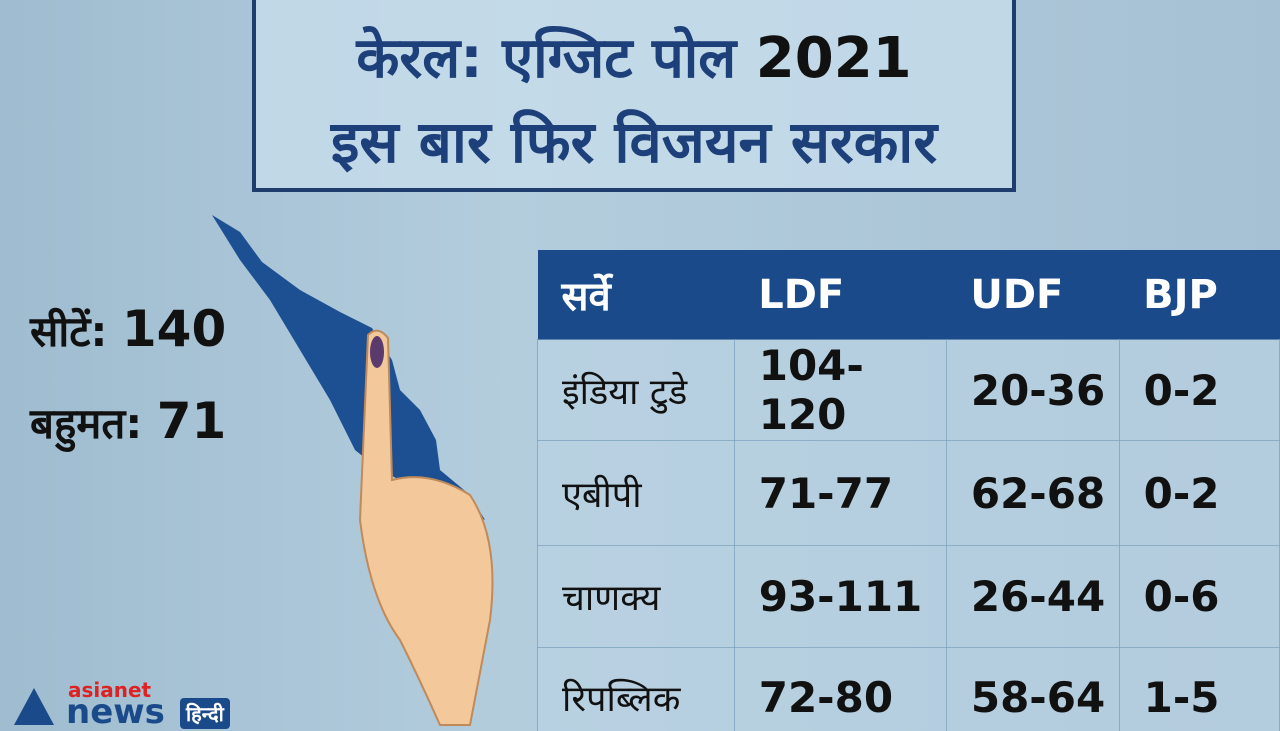  Describe the element at coordinates (840, 596) in the screenshot. I see `seat-range: 93-111` at that location.